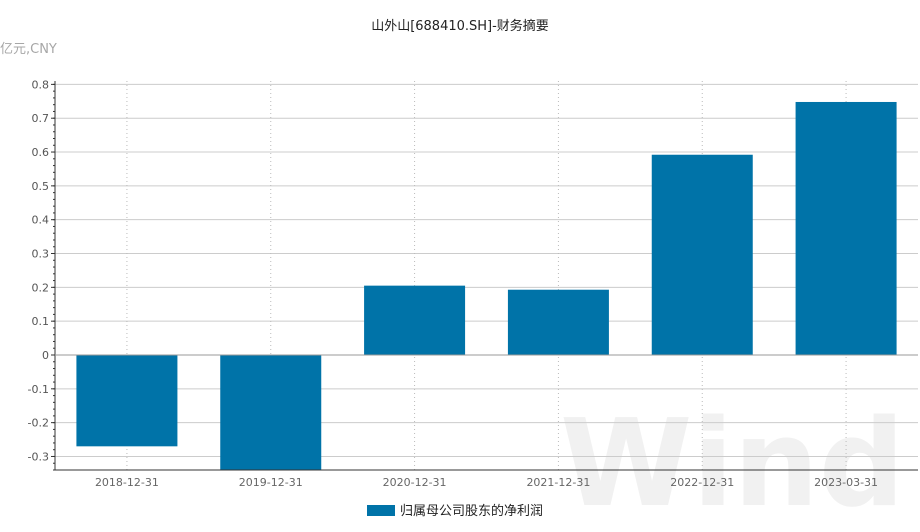 This screenshot has height=532, width=920. I want to click on y-tick-label: 0.3, so click(41, 254).